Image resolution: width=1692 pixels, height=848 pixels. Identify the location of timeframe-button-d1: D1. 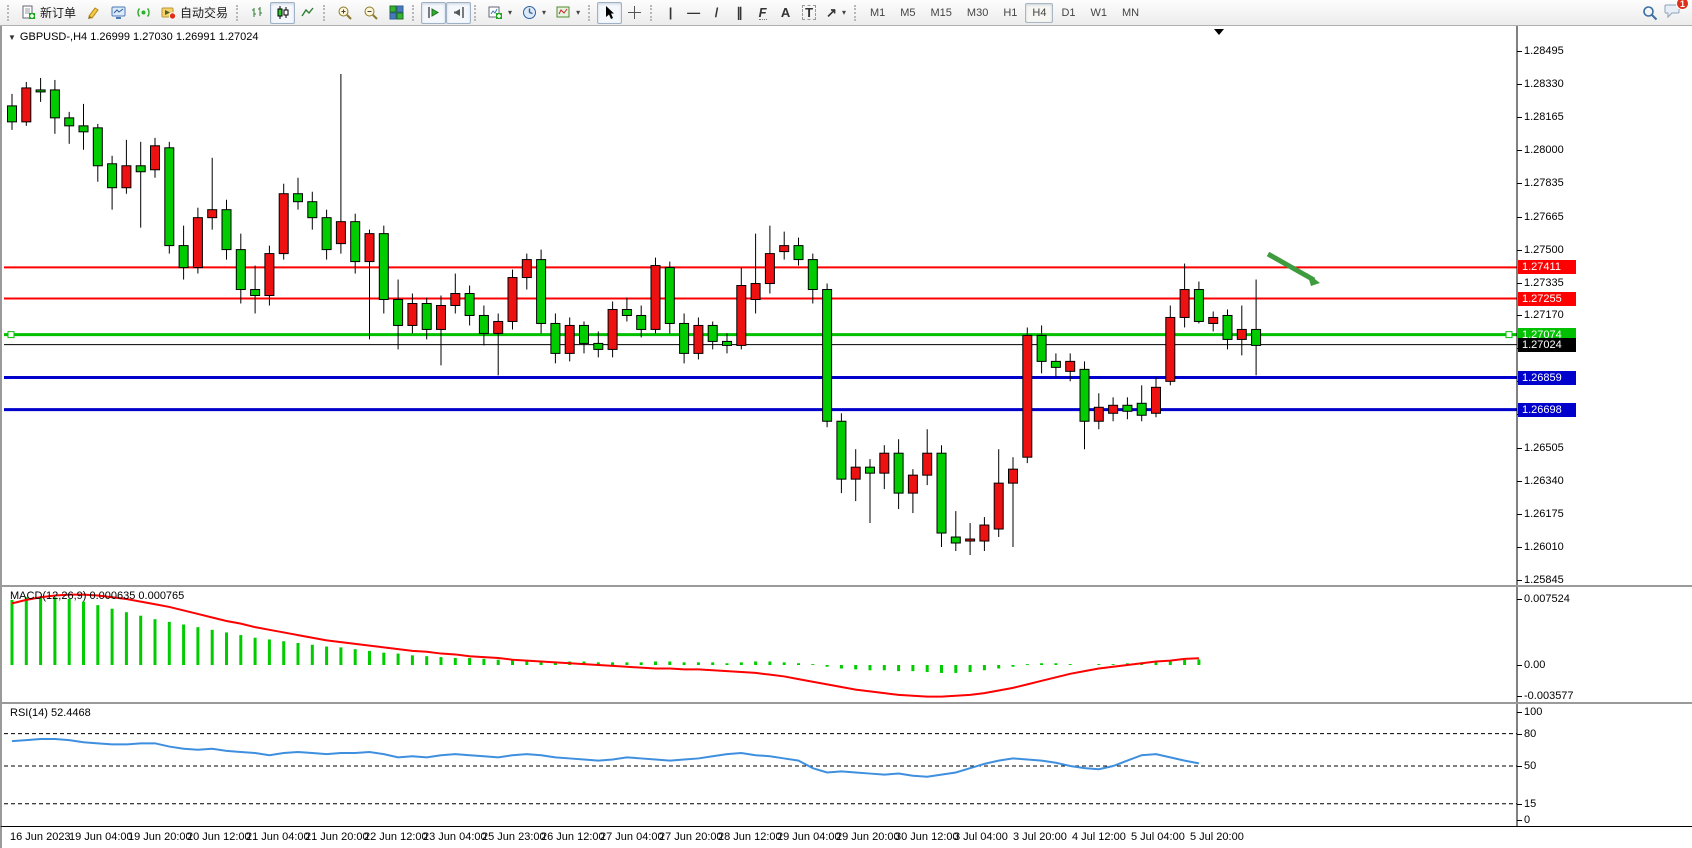
(1068, 12).